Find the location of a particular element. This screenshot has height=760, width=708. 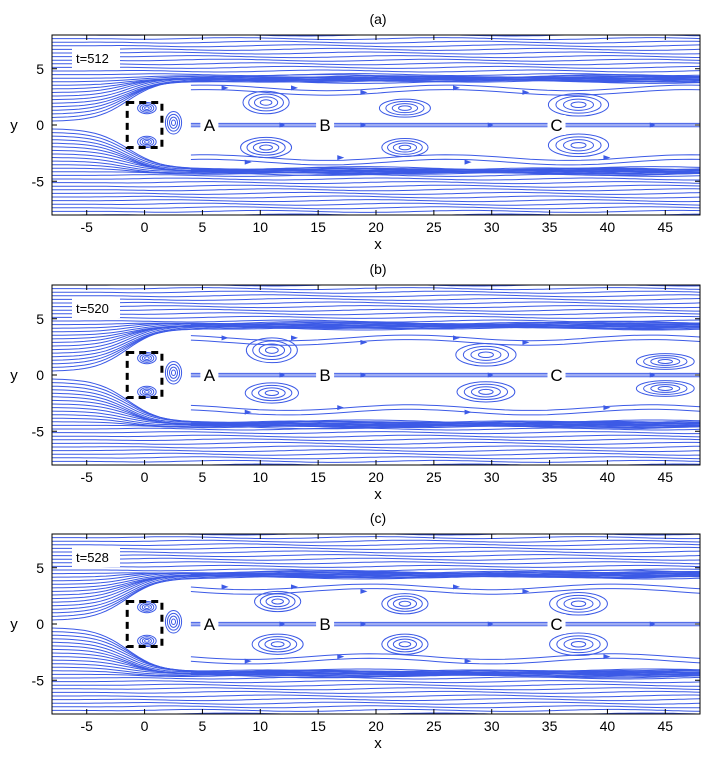

x-tick-label: 40 is located at coordinates (608, 227).